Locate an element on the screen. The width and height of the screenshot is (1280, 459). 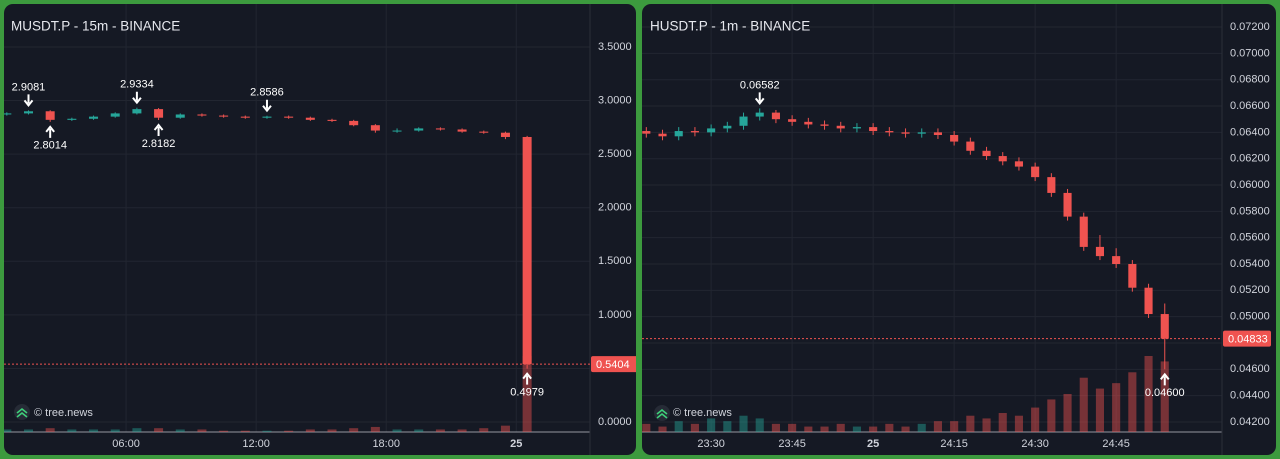
y-tick-label: 0.05400 is located at coordinates (1250, 264).